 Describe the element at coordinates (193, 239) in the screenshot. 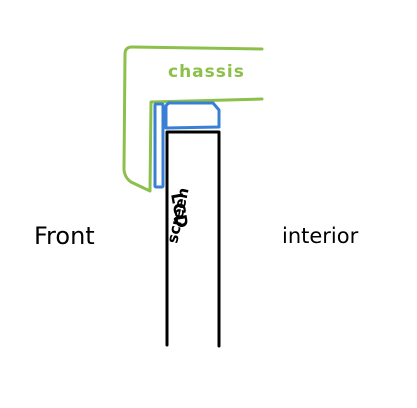

I see `lcd-screen-outline` at that location.